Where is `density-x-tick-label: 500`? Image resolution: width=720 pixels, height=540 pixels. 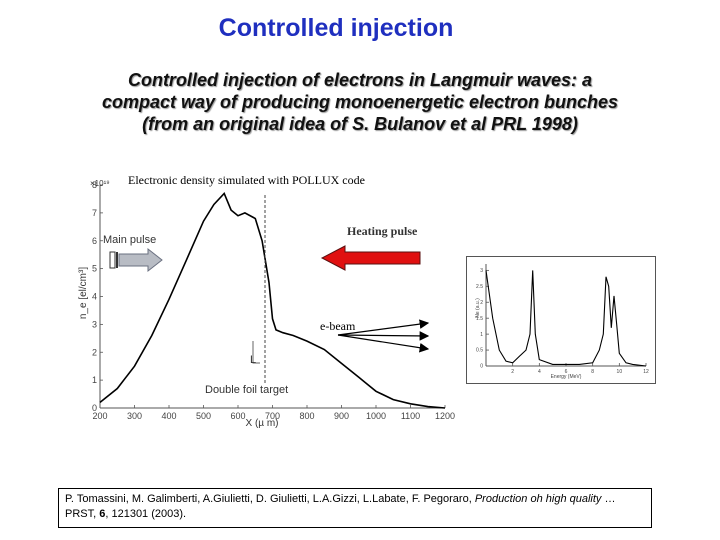 density-x-tick-label: 500 is located at coordinates (203, 416).